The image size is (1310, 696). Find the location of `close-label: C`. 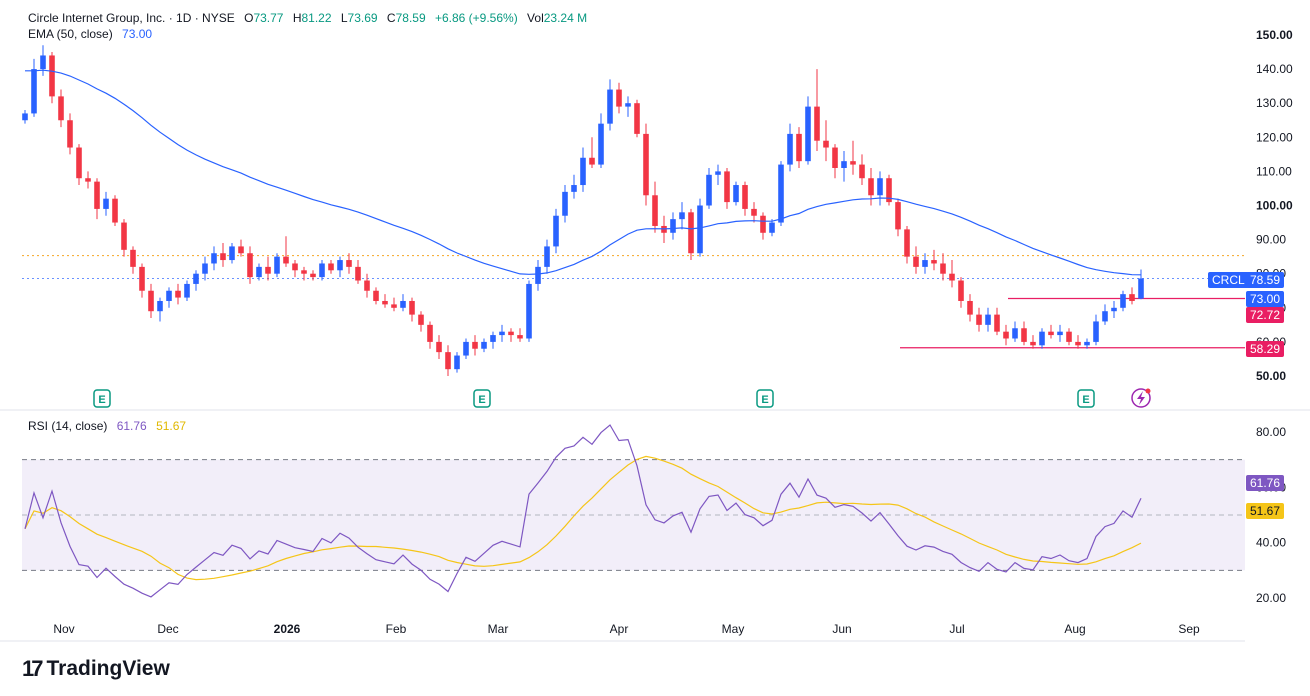

close-label: C is located at coordinates (391, 18).